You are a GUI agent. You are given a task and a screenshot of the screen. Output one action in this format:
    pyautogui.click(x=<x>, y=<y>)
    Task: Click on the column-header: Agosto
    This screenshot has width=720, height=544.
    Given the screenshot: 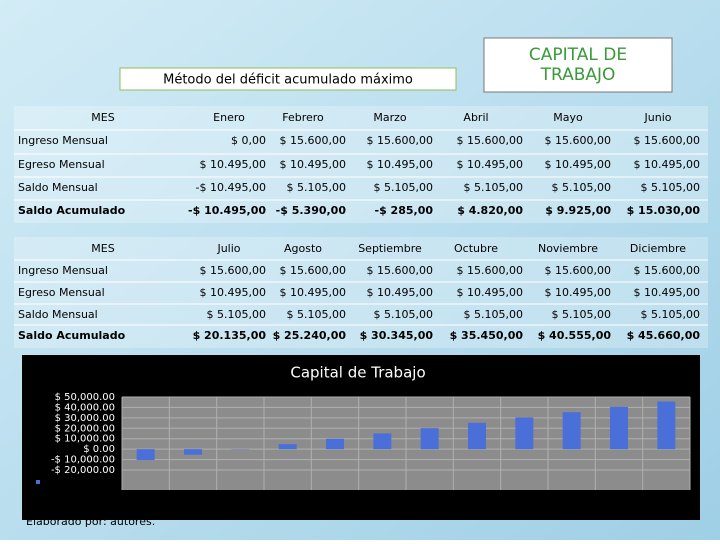 What is the action you would take?
    pyautogui.click(x=303, y=248)
    